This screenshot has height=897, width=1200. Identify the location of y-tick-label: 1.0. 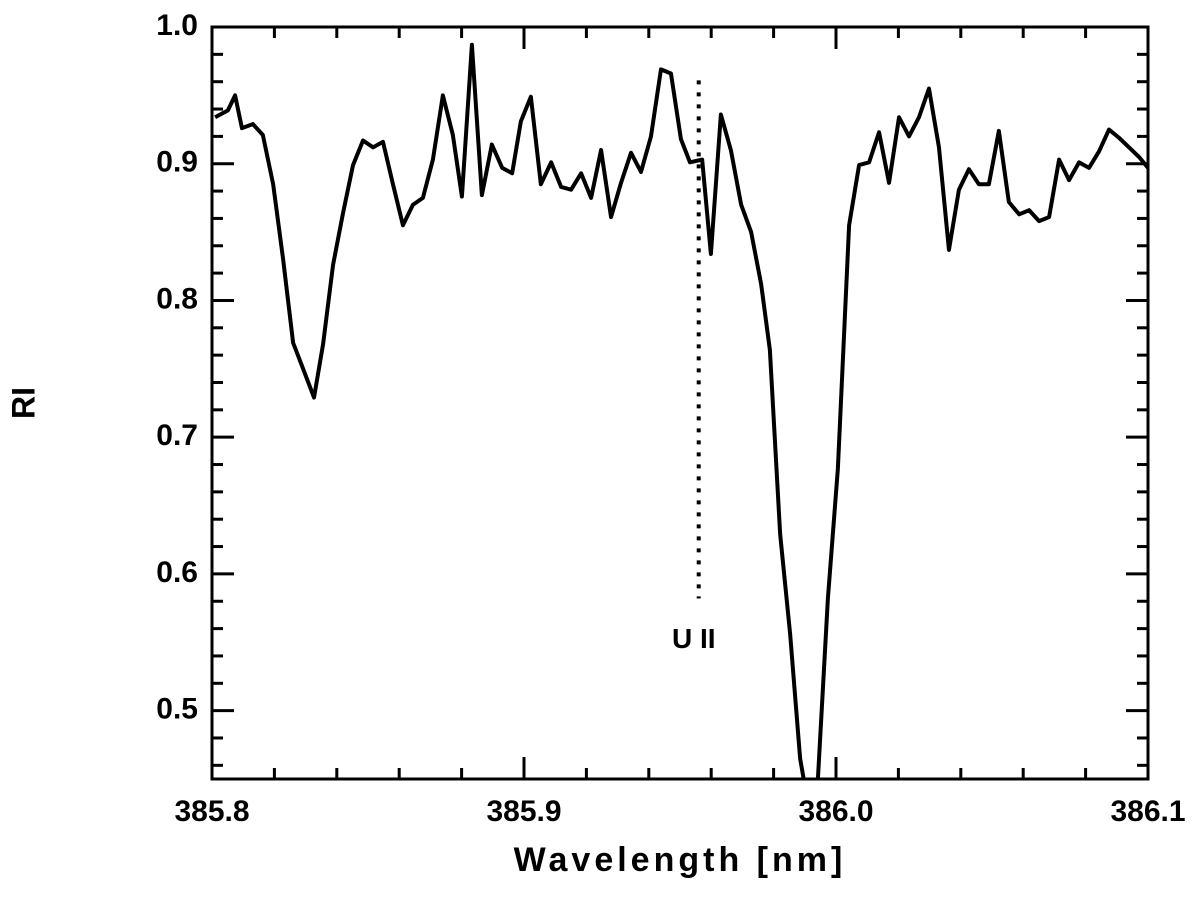
(177, 25).